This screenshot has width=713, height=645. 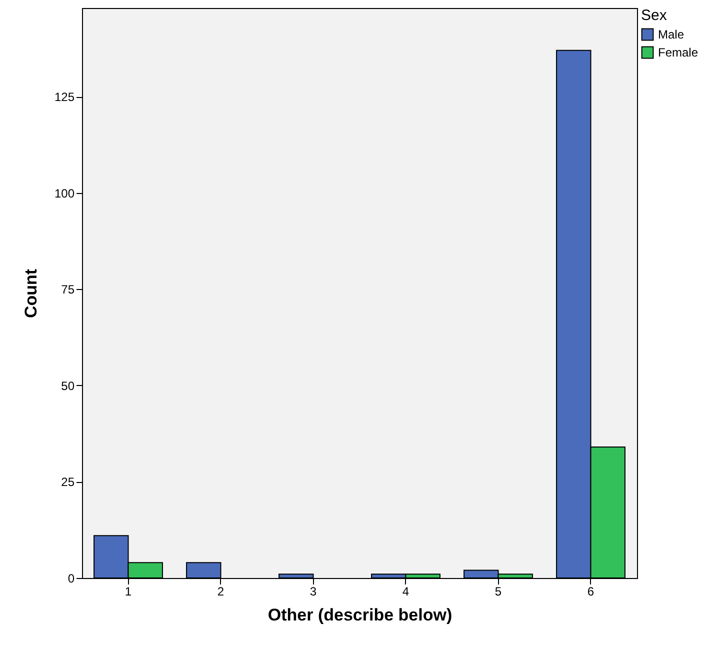 I want to click on y-tick-label: 75, so click(x=68, y=289).